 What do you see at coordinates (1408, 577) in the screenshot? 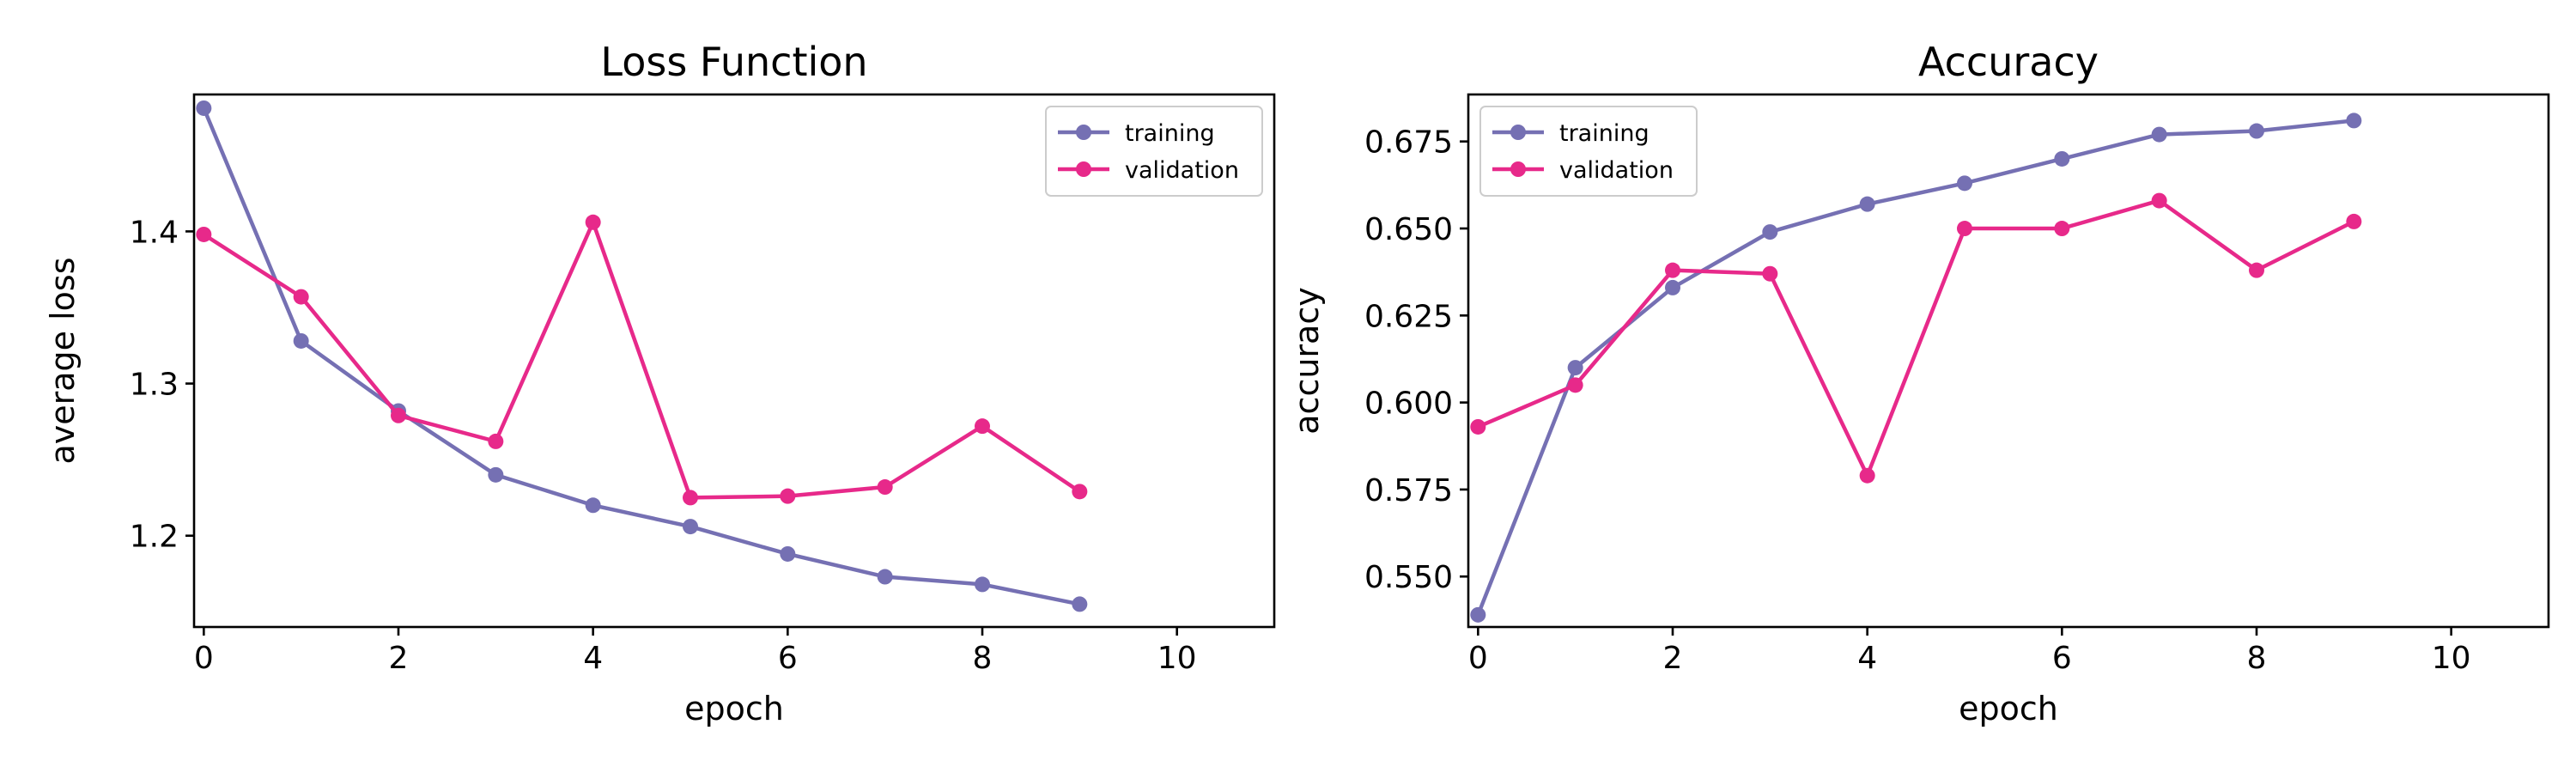
I see `y-tick-label: 0.550` at bounding box center [1408, 577].